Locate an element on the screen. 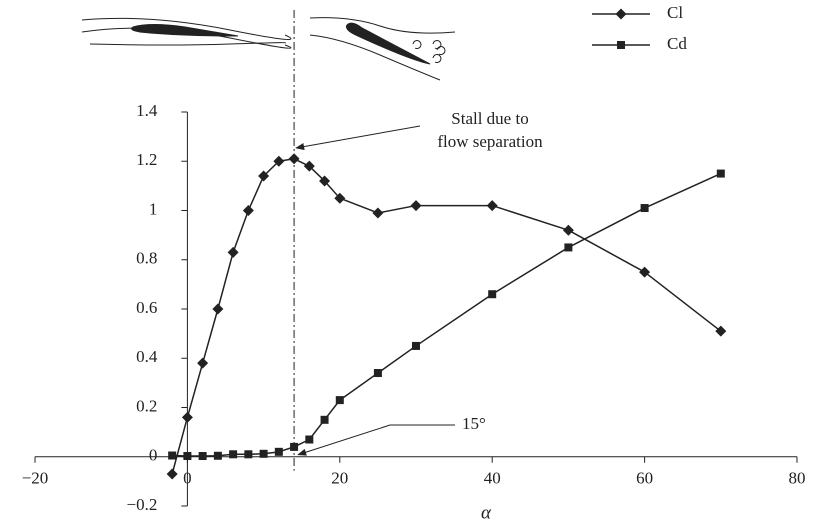 Image resolution: width=814 pixels, height=525 pixels. y-tick-label: 0.6 is located at coordinates (146, 307).